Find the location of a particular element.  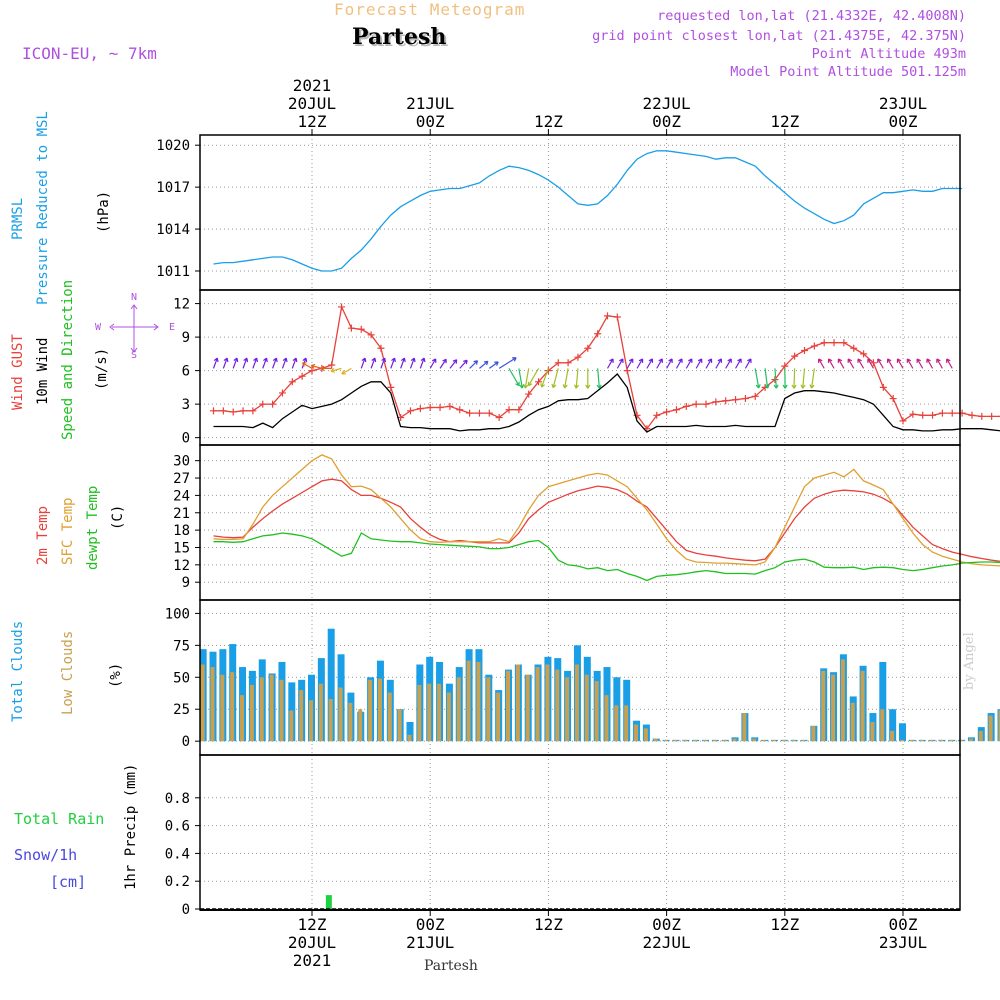

y-tick-label: 100 is located at coordinates (177, 614).